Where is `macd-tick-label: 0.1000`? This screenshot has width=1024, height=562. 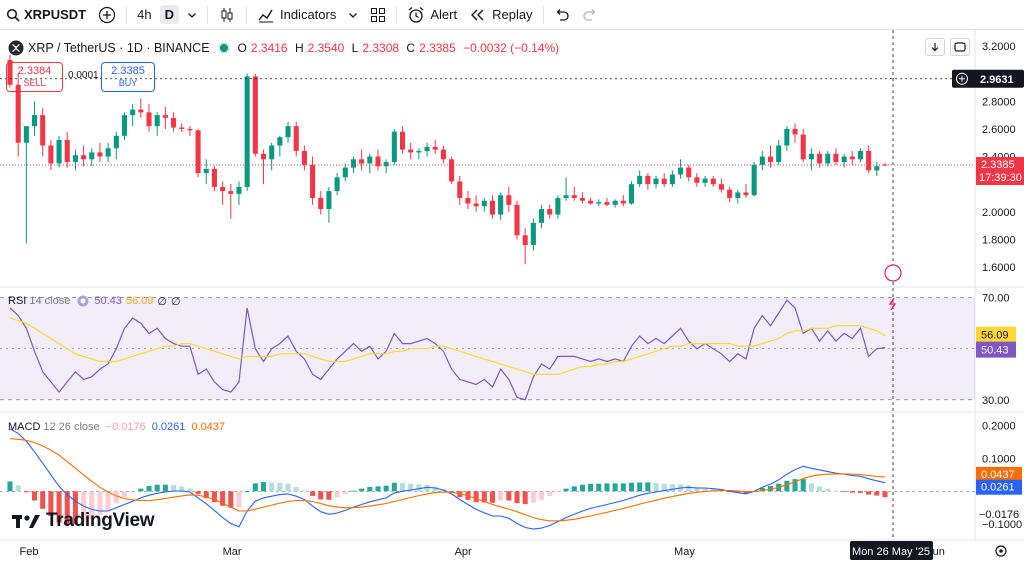
macd-tick-label: 0.1000 is located at coordinates (999, 459).